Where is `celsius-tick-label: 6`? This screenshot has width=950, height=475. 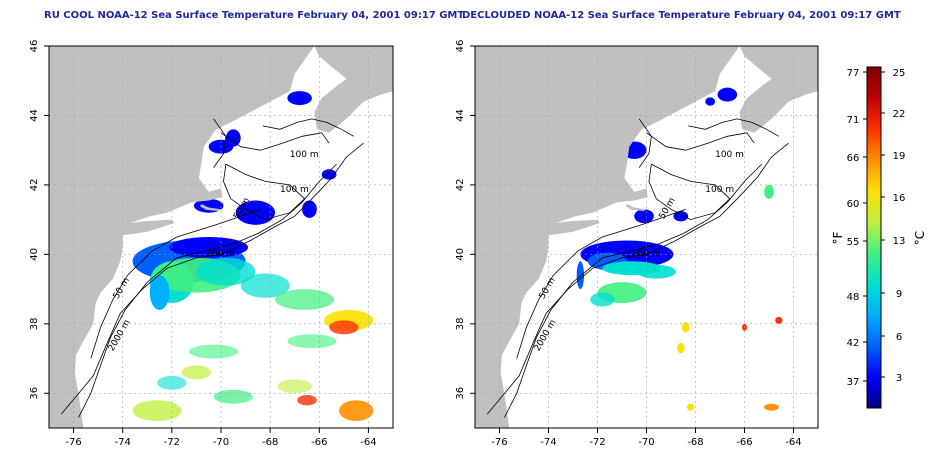 celsius-tick-label: 6 is located at coordinates (899, 337).